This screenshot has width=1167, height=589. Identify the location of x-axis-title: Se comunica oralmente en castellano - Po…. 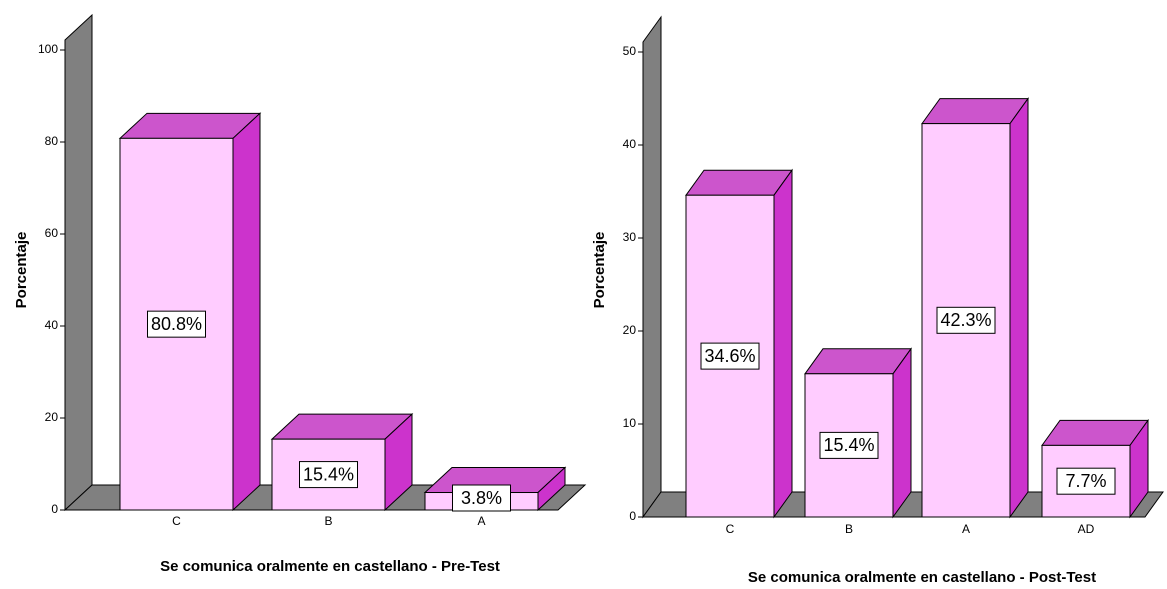
(922, 577).